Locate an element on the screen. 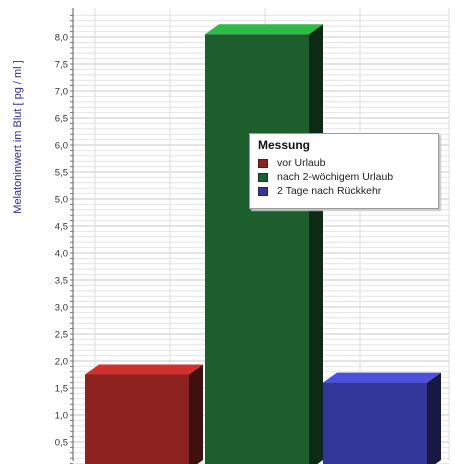  legend-label-vor-urlaub: vor Urlaub is located at coordinates (301, 163).